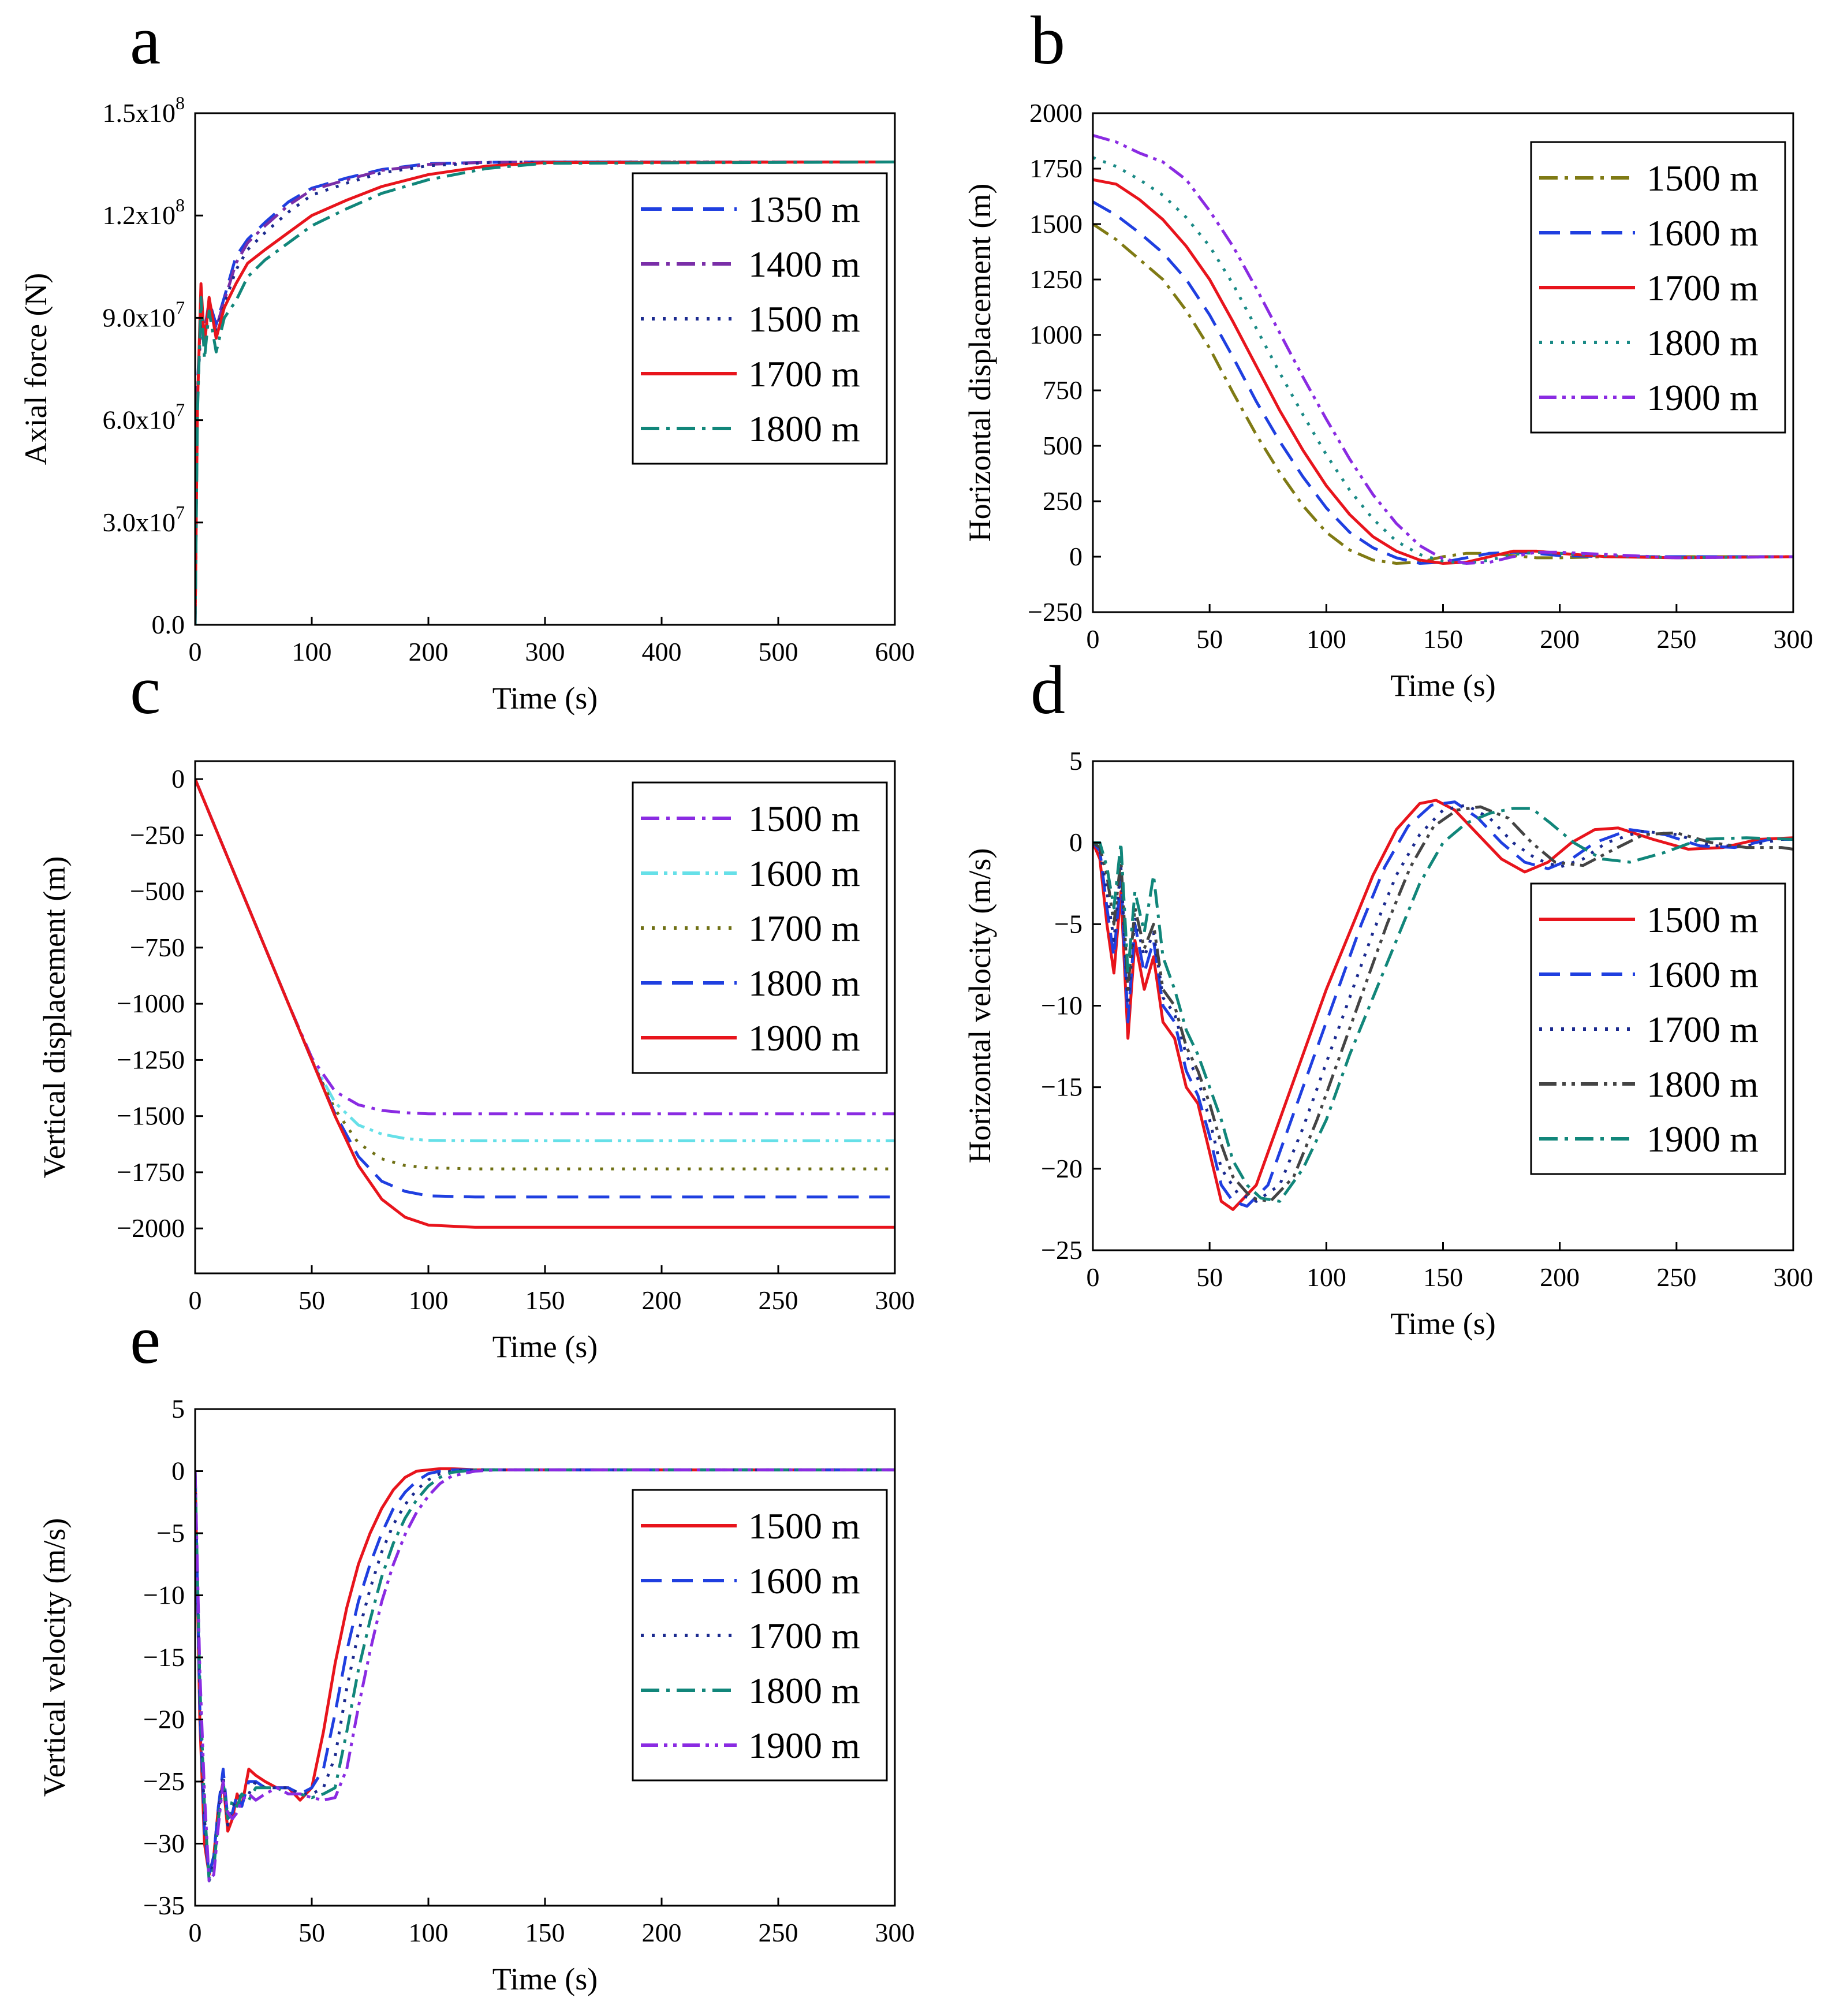 The width and height of the screenshot is (1829, 2016). I want to click on y-tick-mantissa: 3.0x10, so click(139, 522).